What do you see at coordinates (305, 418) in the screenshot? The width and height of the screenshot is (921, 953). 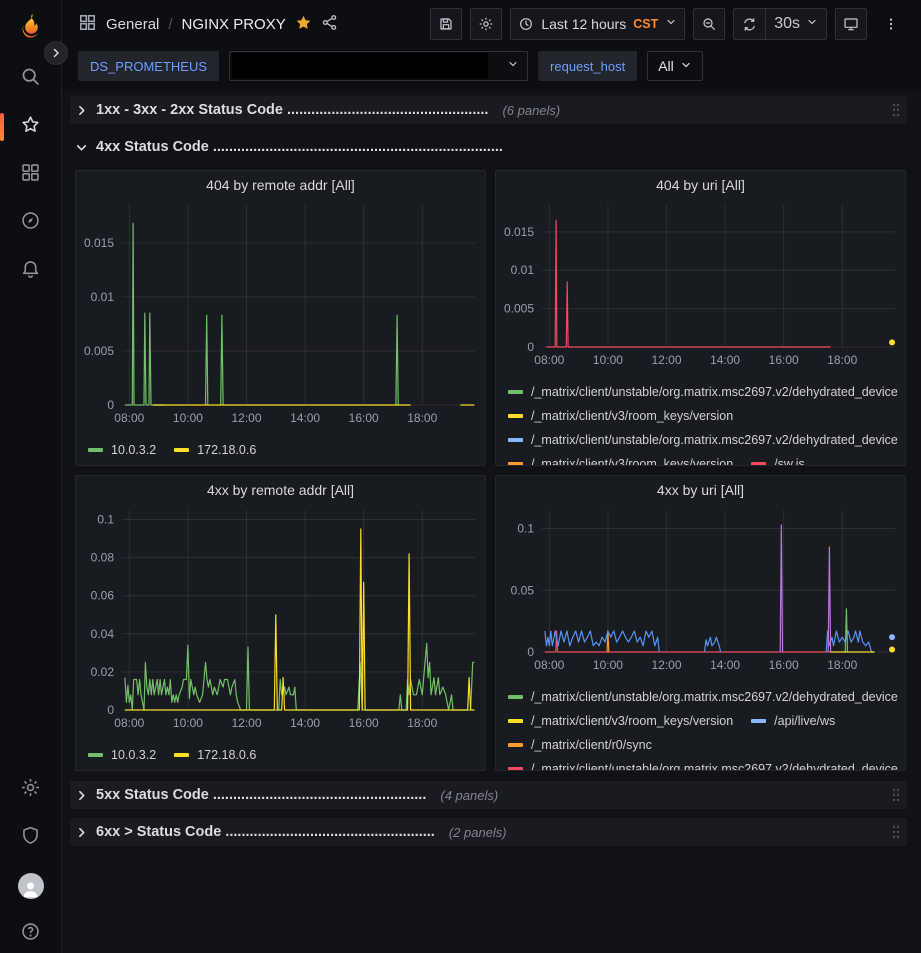 I see `svg-text: 14:00` at bounding box center [305, 418].